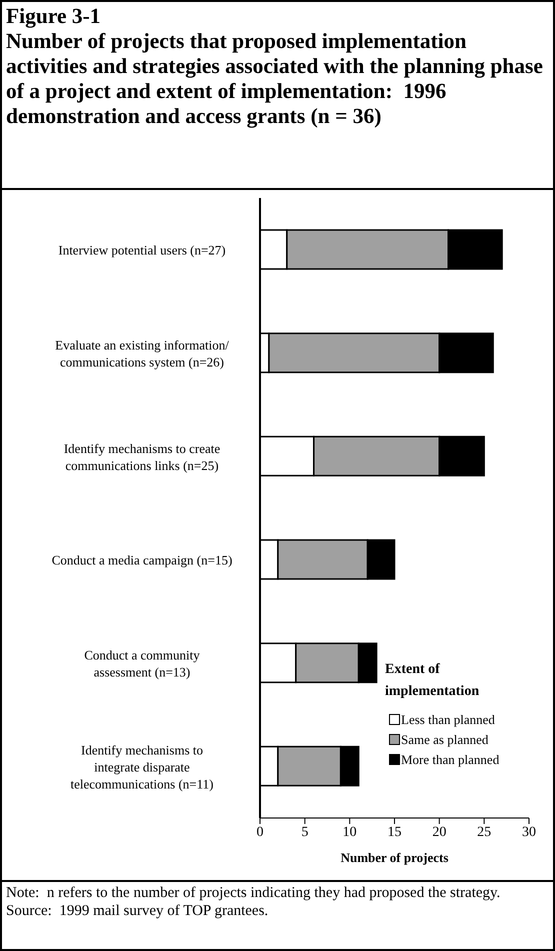 The width and height of the screenshot is (555, 951). I want to click on chart-subtitle: Number of projects that proposed implementation activities and strategies associated with the planning phase of a project and extent of implementation: 1996 demonstration and access grants (n = 36), so click(275, 79).